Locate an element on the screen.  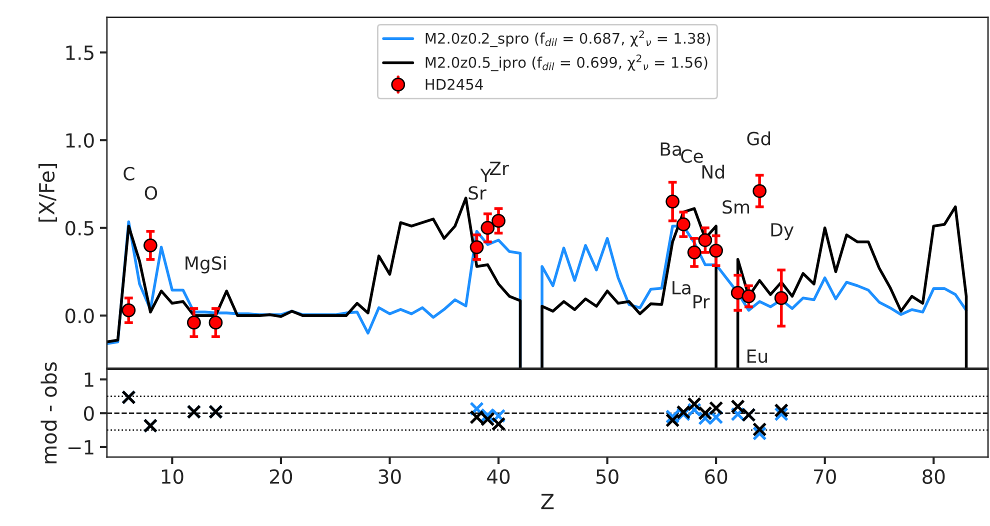
annotation: Gd is located at coordinates (758, 138).